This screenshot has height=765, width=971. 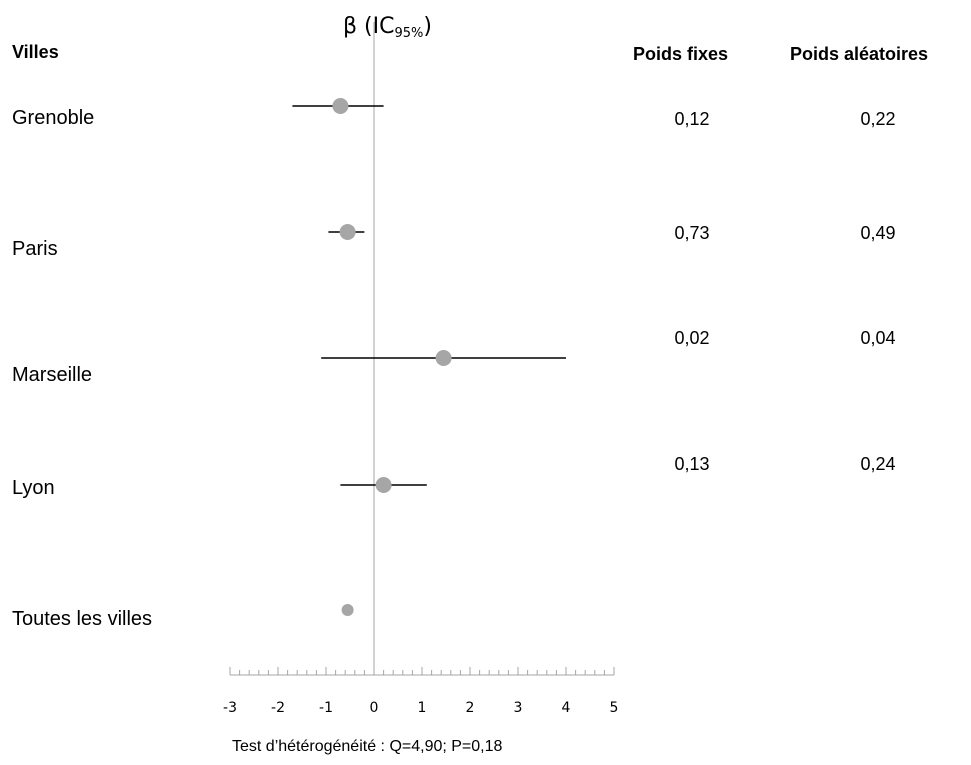 What do you see at coordinates (369, 26) in the screenshot?
I see `beta-ci-main: β (IC` at bounding box center [369, 26].